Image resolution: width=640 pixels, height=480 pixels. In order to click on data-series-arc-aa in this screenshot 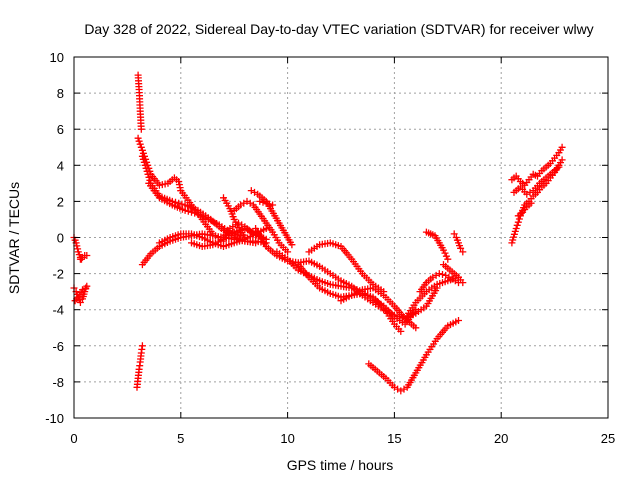, I will do `click(437, 245)`.